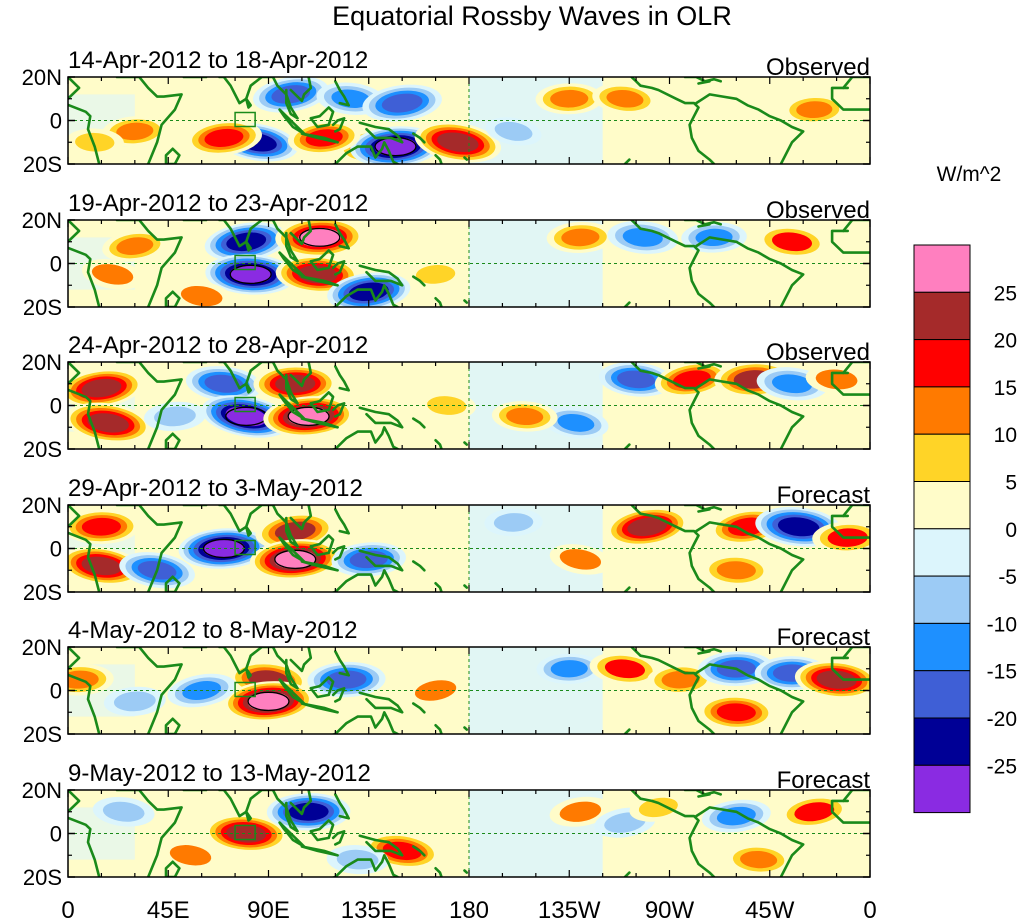 The width and height of the screenshot is (1021, 922). Describe the element at coordinates (770, 909) in the screenshot. I see `x-tick-label: 45W` at that location.